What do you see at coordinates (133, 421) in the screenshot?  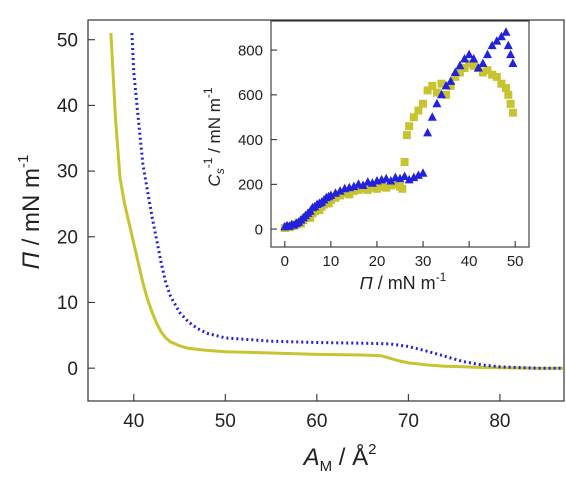 I see `main-x-tick-label: 40` at bounding box center [133, 421].